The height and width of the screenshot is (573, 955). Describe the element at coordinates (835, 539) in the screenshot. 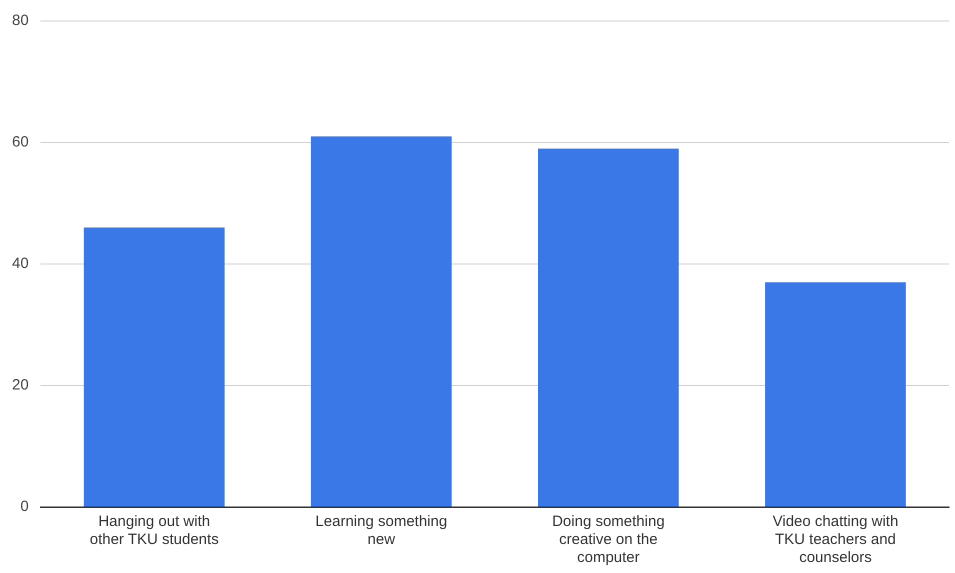

I see `x-tick-label: Video chatting with TKU teachers and counselors` at that location.